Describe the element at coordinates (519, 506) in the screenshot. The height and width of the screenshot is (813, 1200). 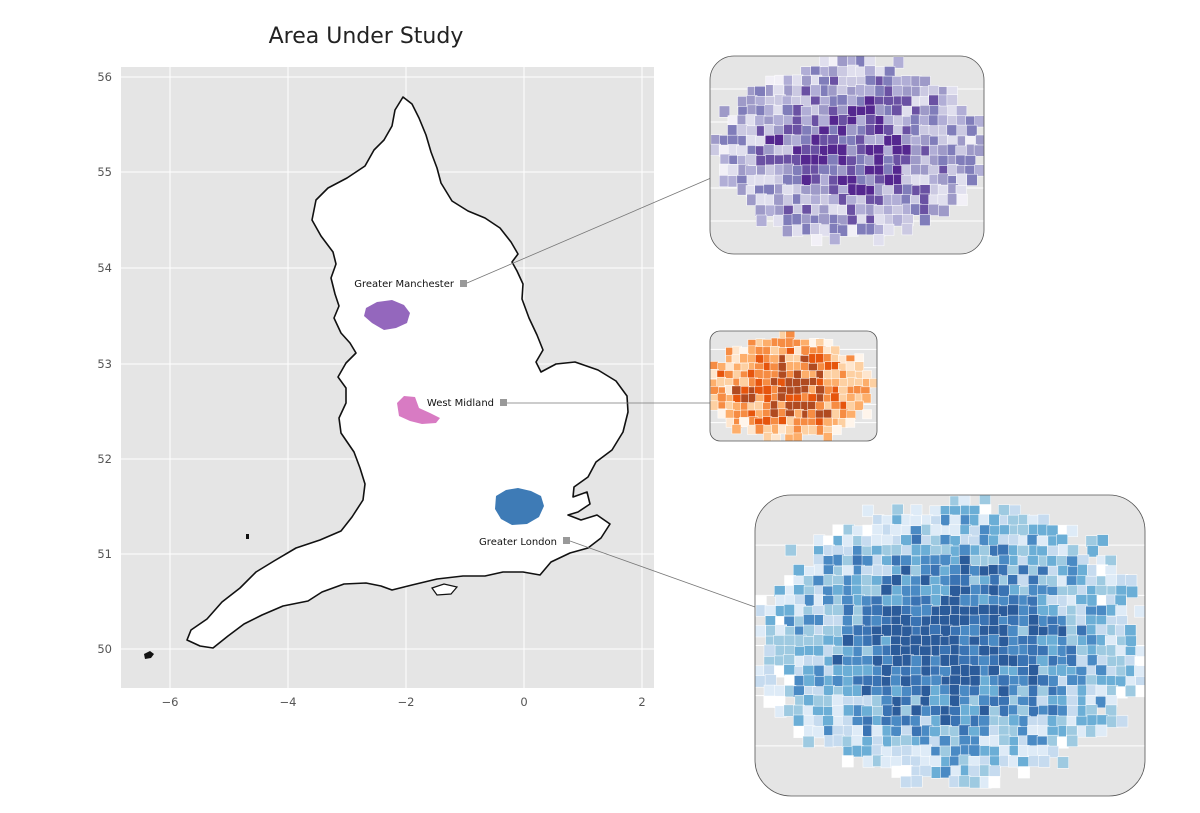
I see `greater-london-region` at that location.